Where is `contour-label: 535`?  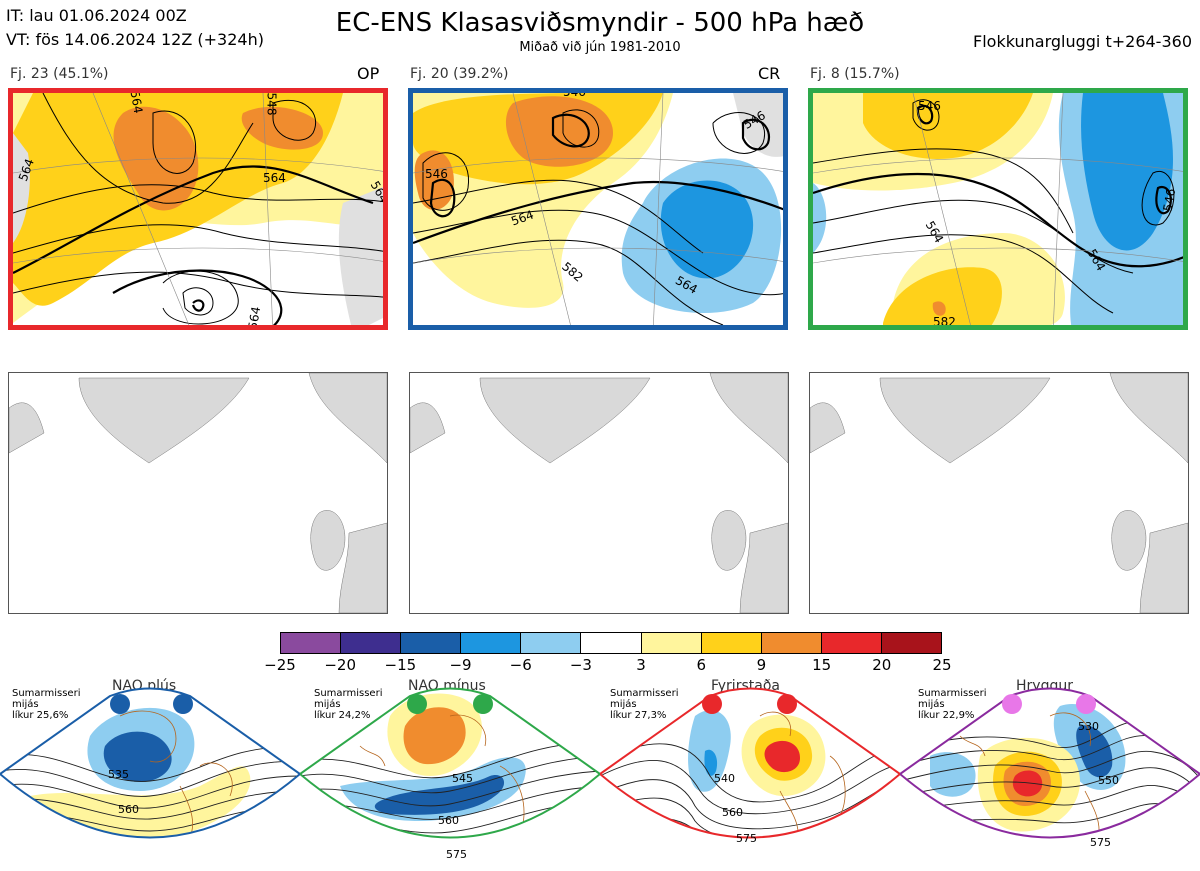 contour-label: 535 is located at coordinates (118, 774).